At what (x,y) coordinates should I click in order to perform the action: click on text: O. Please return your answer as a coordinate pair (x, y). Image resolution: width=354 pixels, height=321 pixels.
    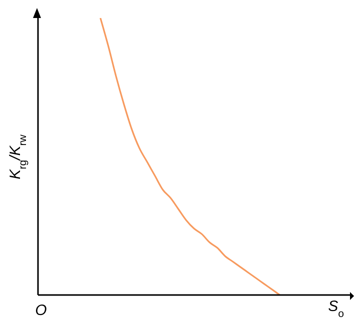
    Looking at the image, I should click on (41, 310).